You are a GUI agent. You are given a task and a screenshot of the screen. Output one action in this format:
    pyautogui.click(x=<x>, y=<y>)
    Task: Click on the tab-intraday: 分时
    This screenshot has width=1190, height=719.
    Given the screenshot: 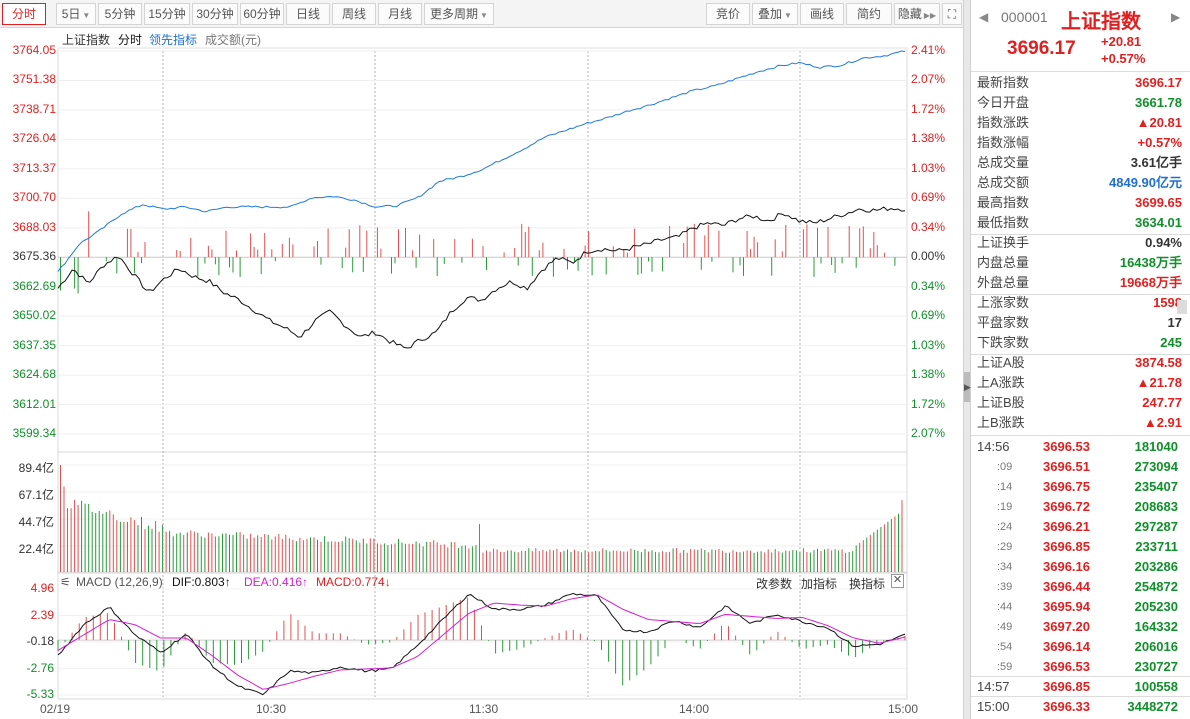 What is the action you would take?
    pyautogui.click(x=24, y=14)
    